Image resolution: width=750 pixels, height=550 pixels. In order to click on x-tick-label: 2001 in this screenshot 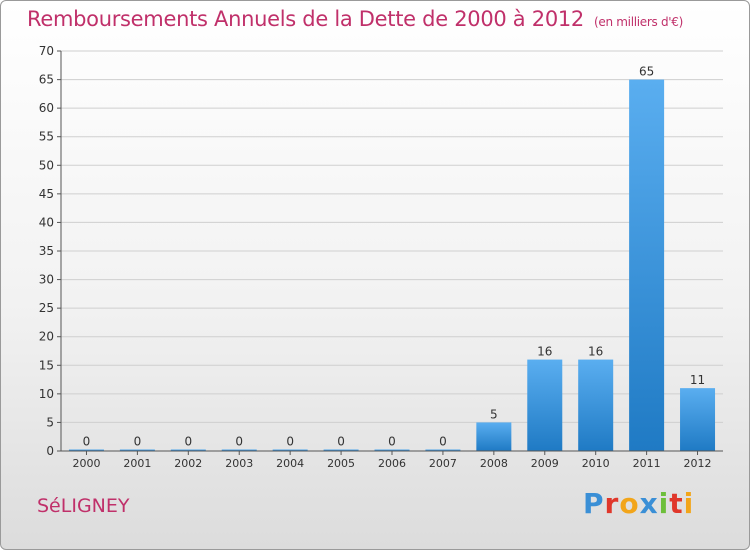, I will do `click(137, 463)`.